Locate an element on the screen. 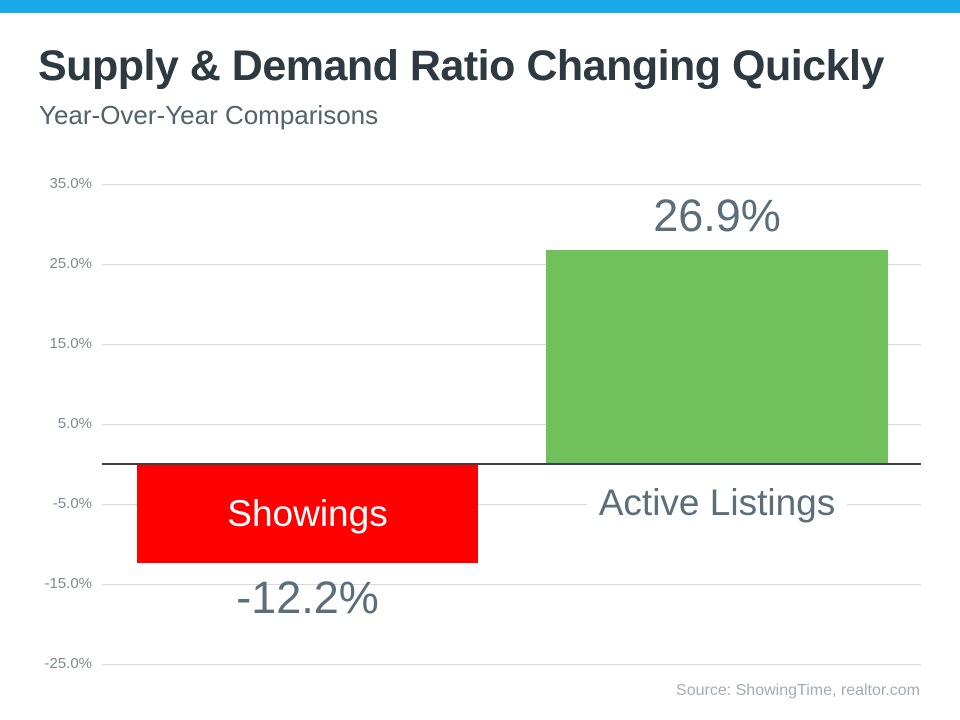 Image resolution: width=960 pixels, height=720 pixels. bar-label-active-listings-wrap: Active Listings is located at coordinates (717, 503).